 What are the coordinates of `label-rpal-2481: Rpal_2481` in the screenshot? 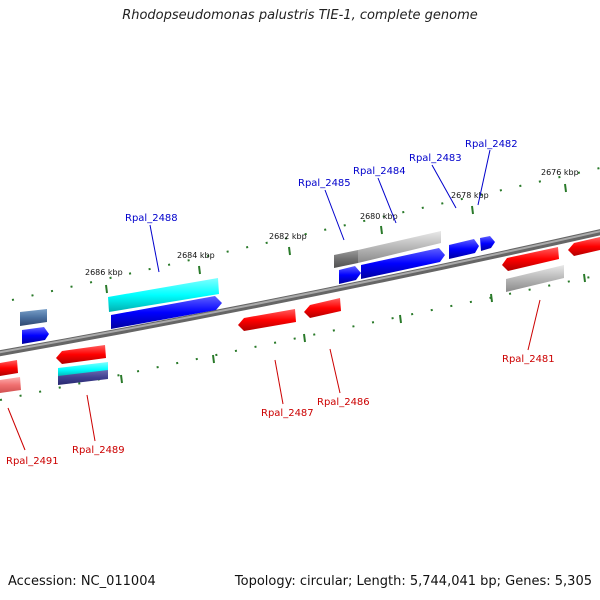 It's located at (528, 359).